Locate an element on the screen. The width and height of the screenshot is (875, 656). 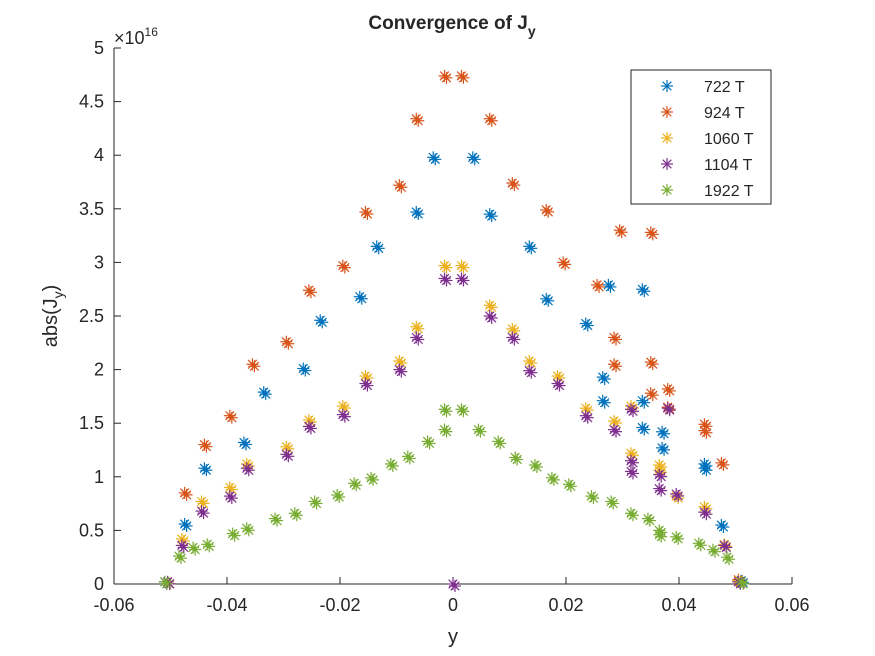
y-tick-label: 5 is located at coordinates (99, 48).